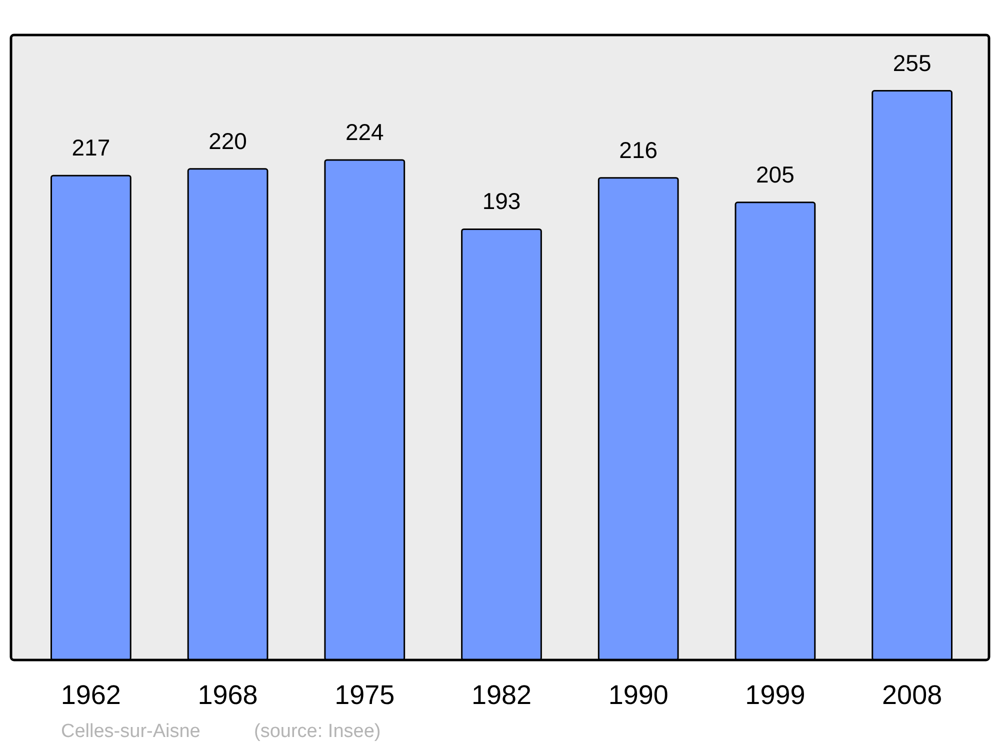 This screenshot has width=1000, height=747. I want to click on text: (source: Insee), so click(317, 731).